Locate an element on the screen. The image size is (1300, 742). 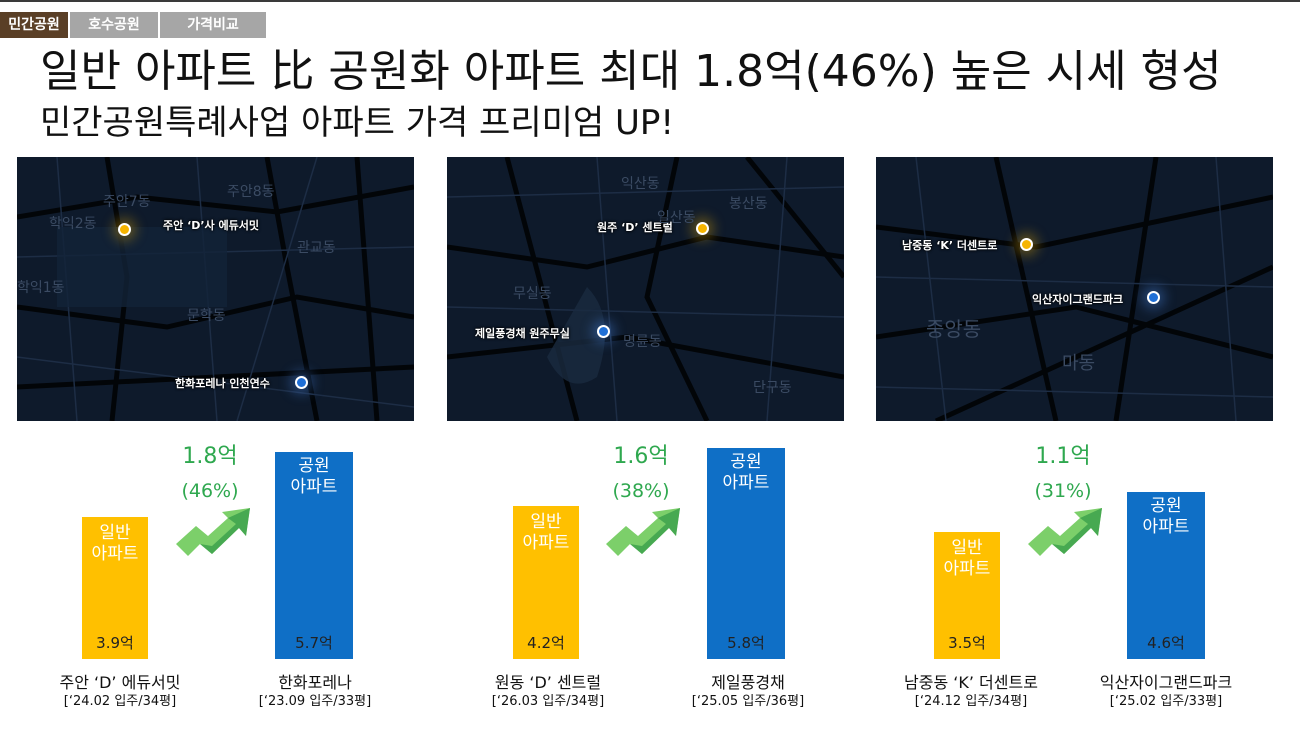
map-label-park-1: 한화포레나 인천연수 is located at coordinates (222, 383).